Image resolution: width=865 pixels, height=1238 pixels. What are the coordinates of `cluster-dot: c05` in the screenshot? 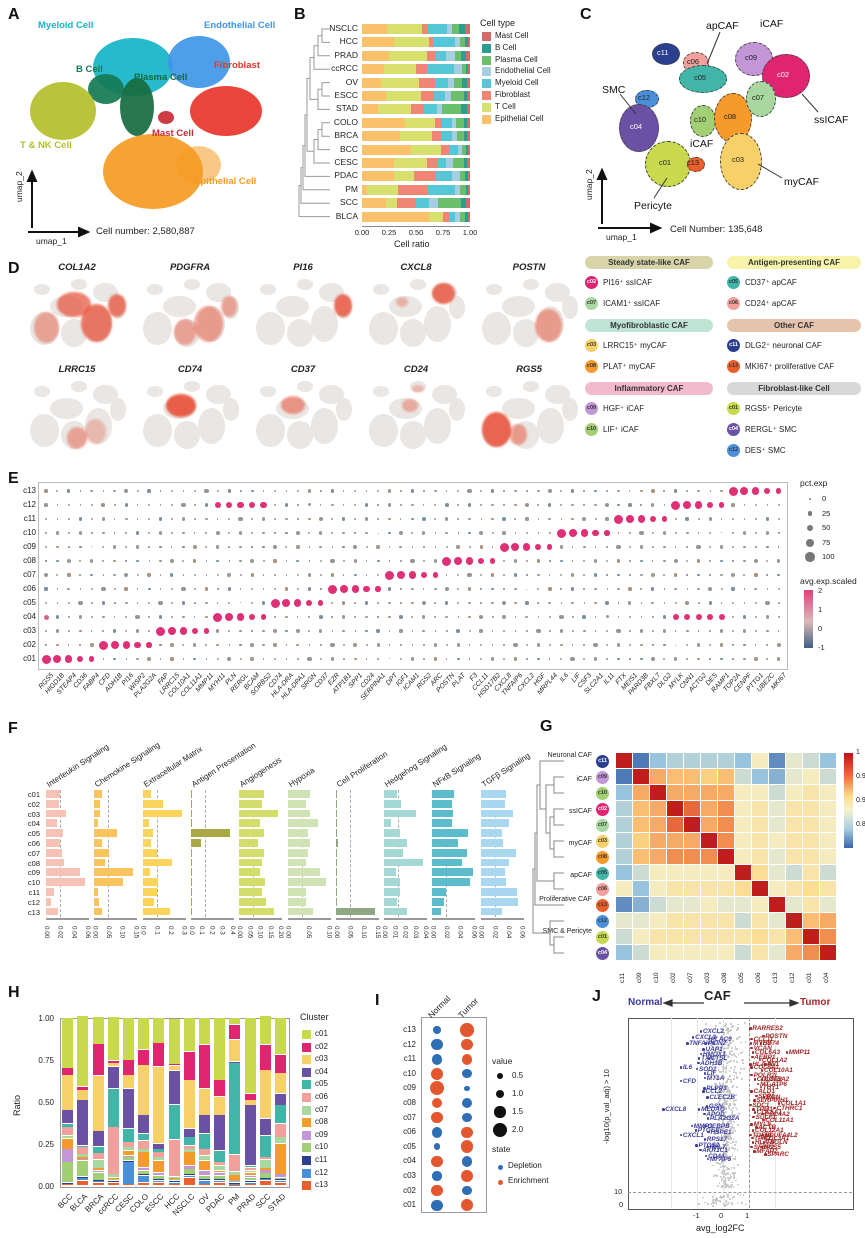 It's located at (733, 282).